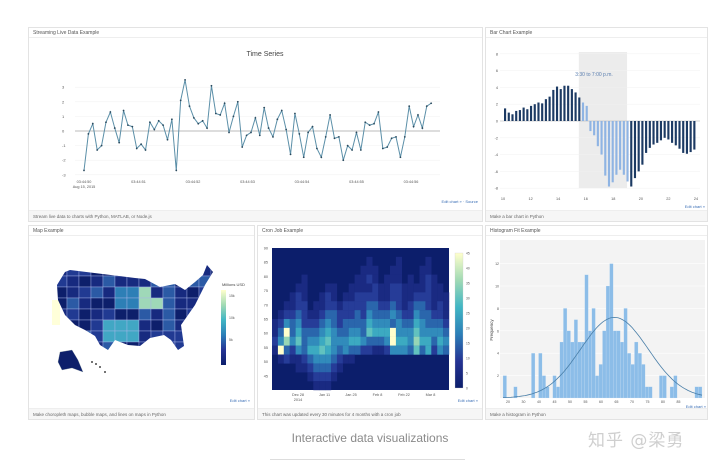 The width and height of the screenshot is (720, 465). I want to click on y-tick-label: -1, so click(64, 145).